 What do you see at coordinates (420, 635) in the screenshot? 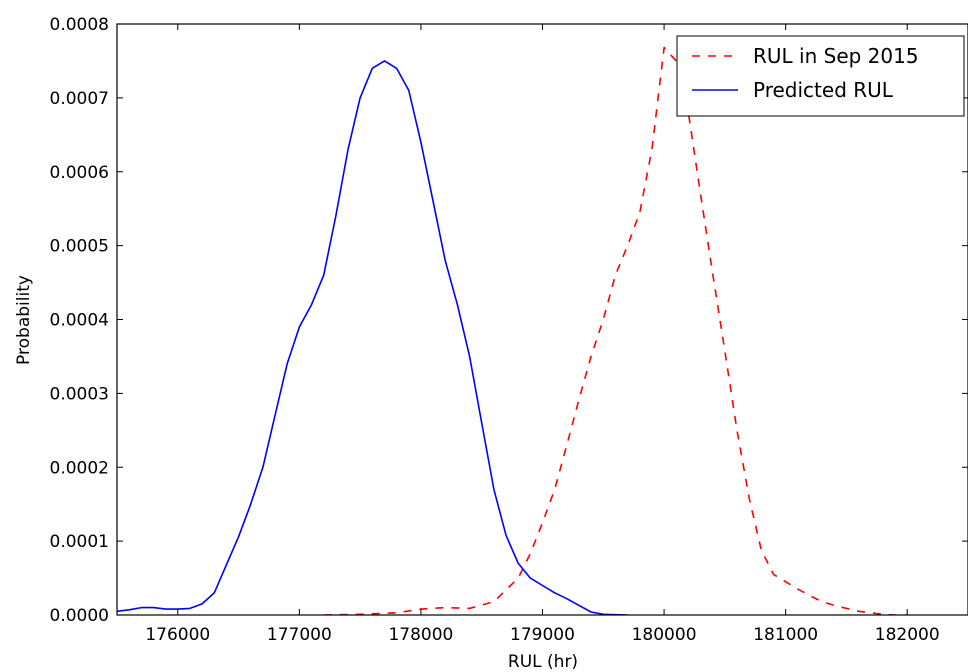
I see `x-tick-label: 178000` at bounding box center [420, 635].